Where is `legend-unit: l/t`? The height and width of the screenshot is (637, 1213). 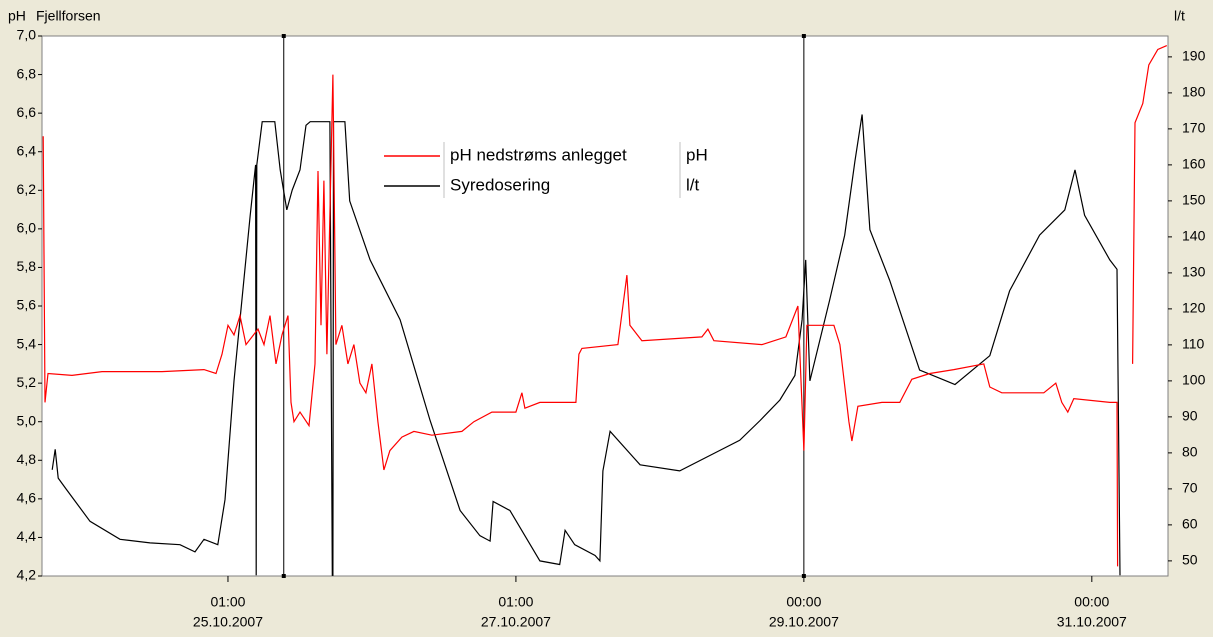 legend-unit: l/t is located at coordinates (693, 184).